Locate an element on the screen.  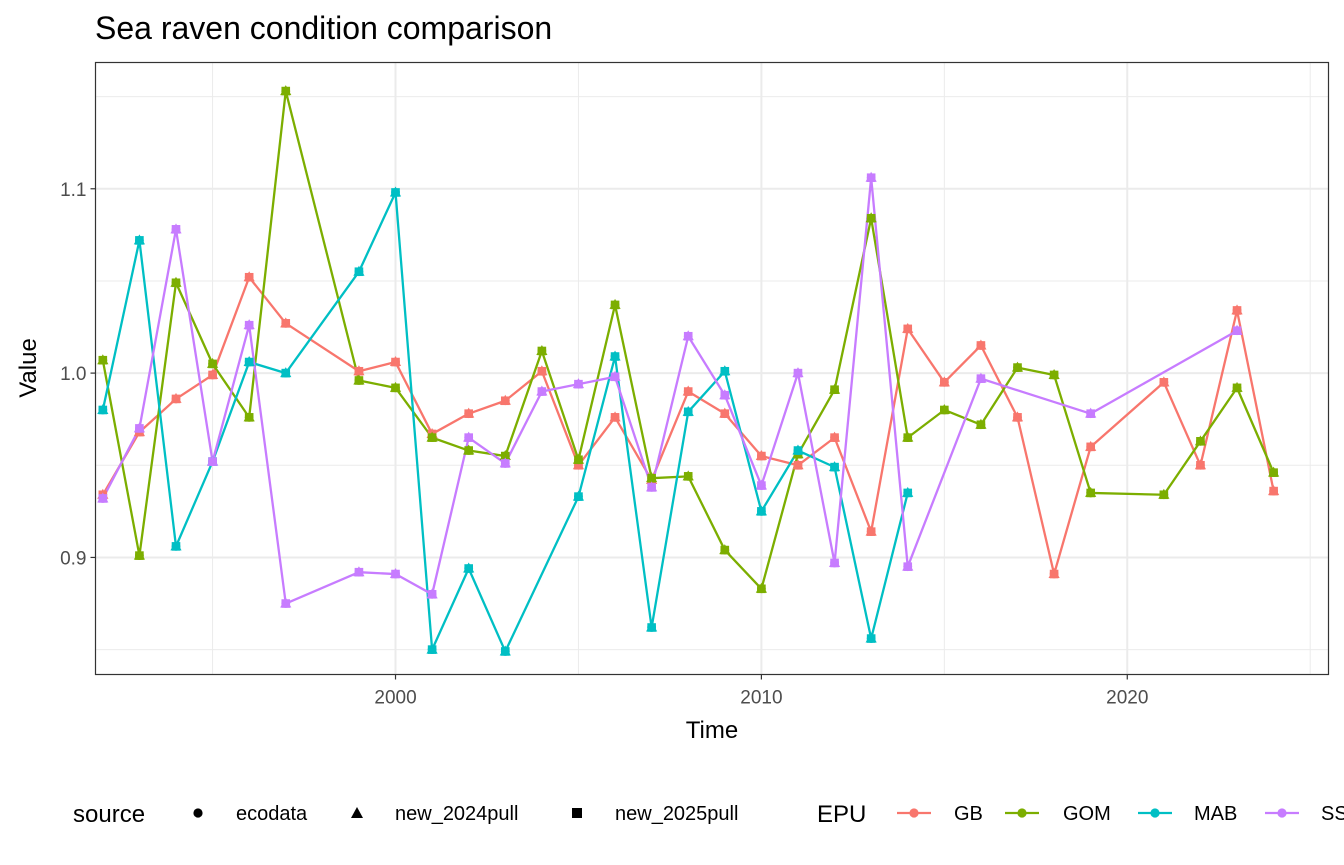
y-tick-label: 1.0 is located at coordinates (73, 374).